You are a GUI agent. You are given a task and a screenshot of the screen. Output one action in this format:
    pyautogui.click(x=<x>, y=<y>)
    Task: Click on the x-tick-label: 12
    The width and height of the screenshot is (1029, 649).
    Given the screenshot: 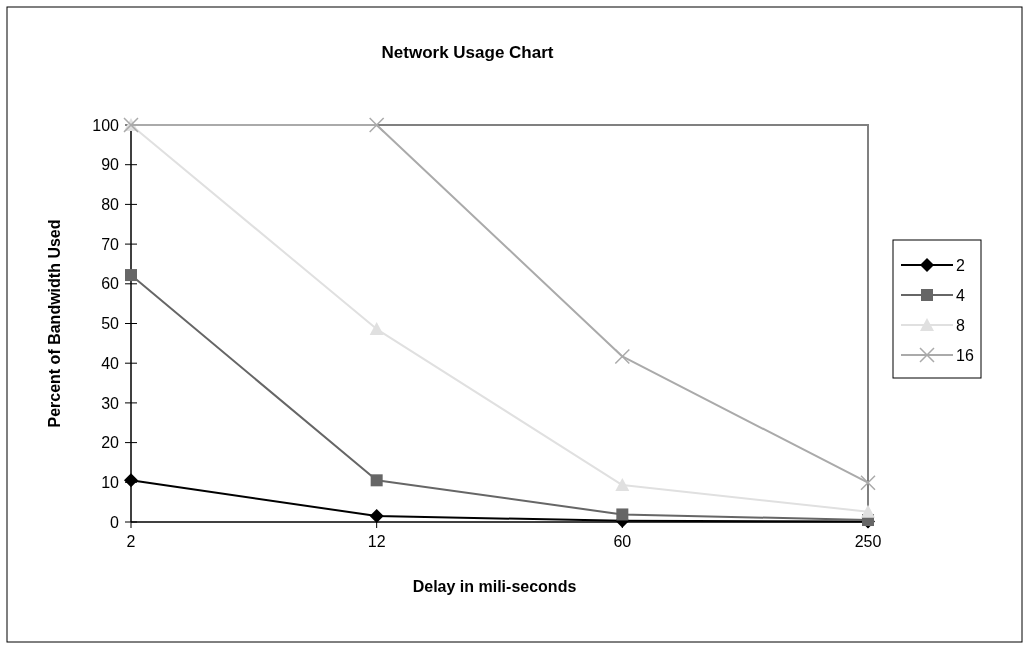 What is the action you would take?
    pyautogui.click(x=376, y=541)
    